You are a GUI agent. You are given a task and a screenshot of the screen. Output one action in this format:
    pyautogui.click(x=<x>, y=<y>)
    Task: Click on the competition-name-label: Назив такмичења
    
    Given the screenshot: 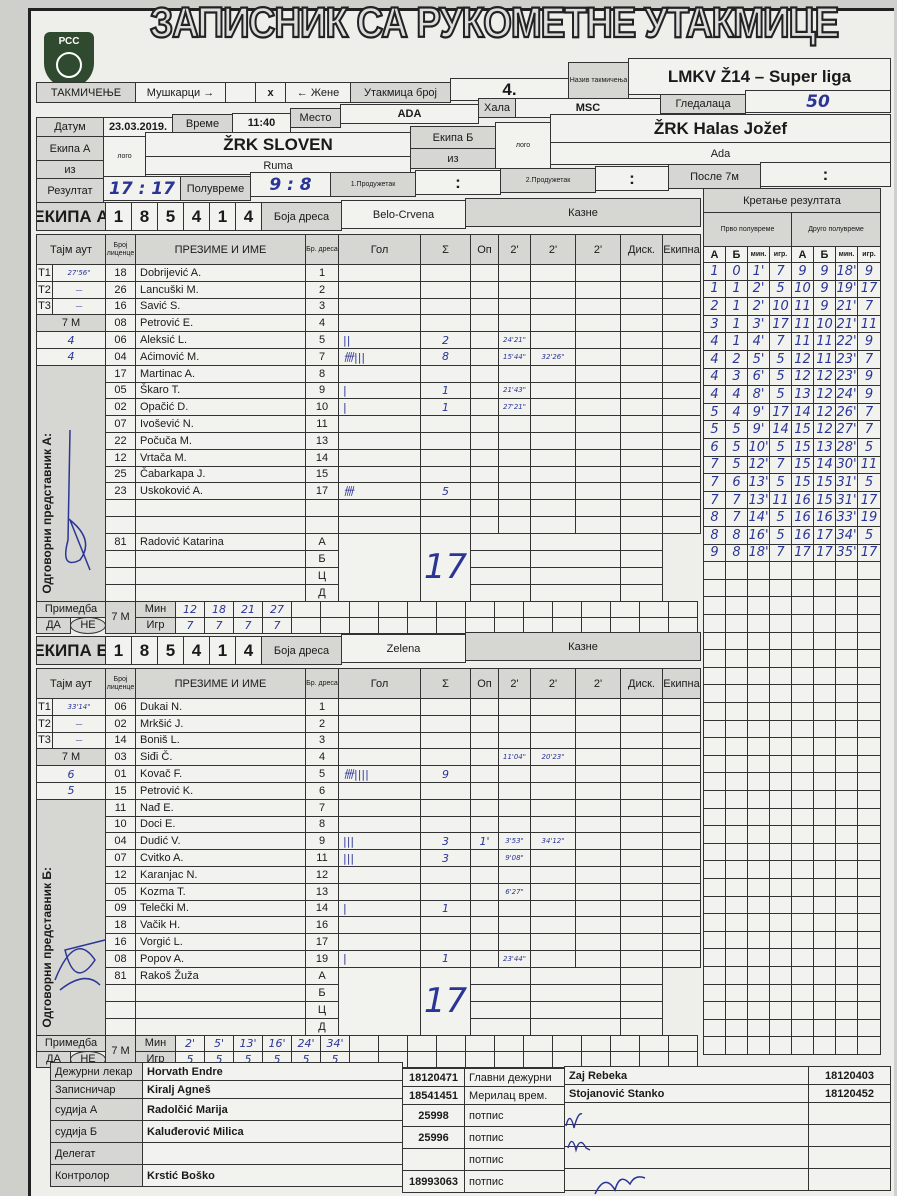 What is the action you would take?
    pyautogui.click(x=598, y=80)
    